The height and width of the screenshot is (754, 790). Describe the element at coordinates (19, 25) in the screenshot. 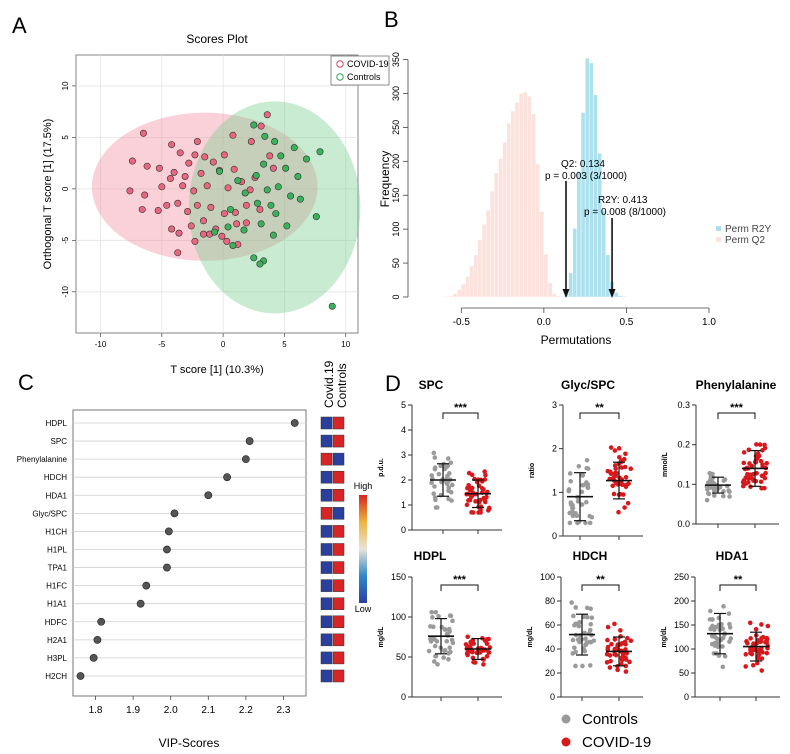

I see `panel-label-a: A` at that location.